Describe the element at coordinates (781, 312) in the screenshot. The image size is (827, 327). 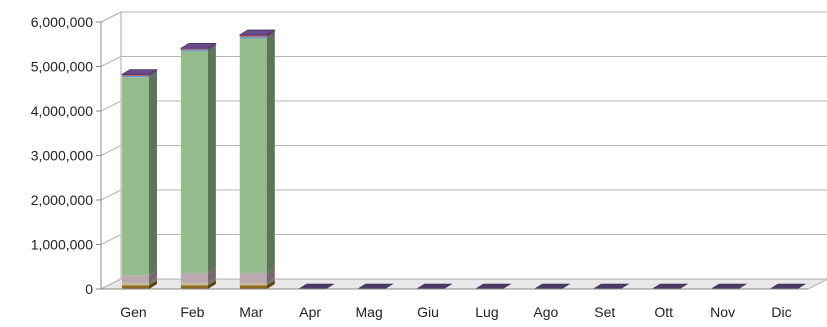
I see `x-tick-label: Dic` at that location.